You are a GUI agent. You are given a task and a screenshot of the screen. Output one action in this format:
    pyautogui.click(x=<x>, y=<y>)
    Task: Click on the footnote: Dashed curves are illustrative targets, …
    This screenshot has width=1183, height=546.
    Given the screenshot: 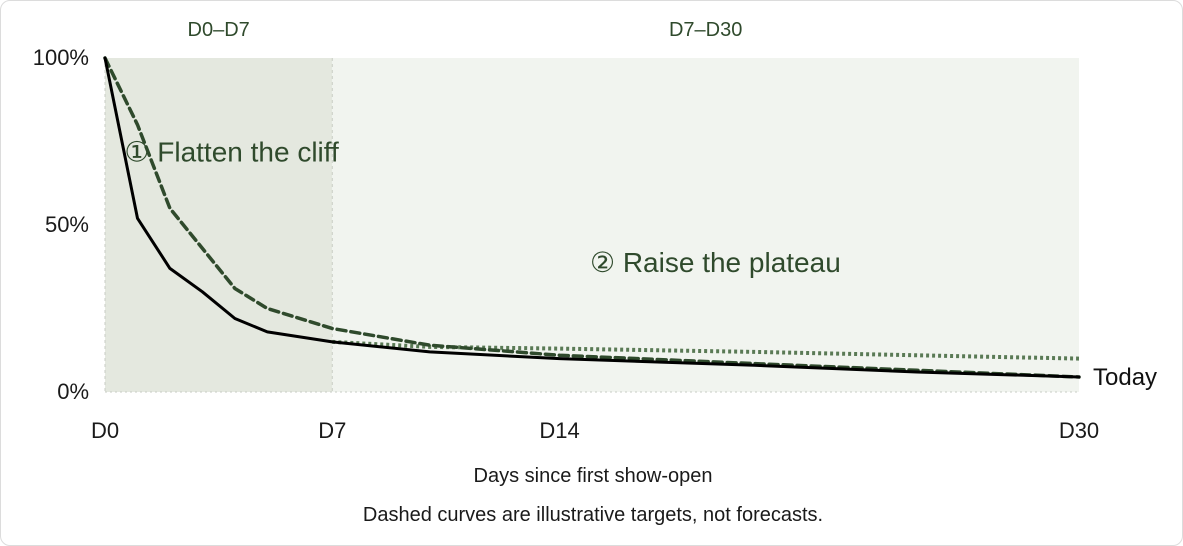 What is the action you would take?
    pyautogui.click(x=593, y=515)
    